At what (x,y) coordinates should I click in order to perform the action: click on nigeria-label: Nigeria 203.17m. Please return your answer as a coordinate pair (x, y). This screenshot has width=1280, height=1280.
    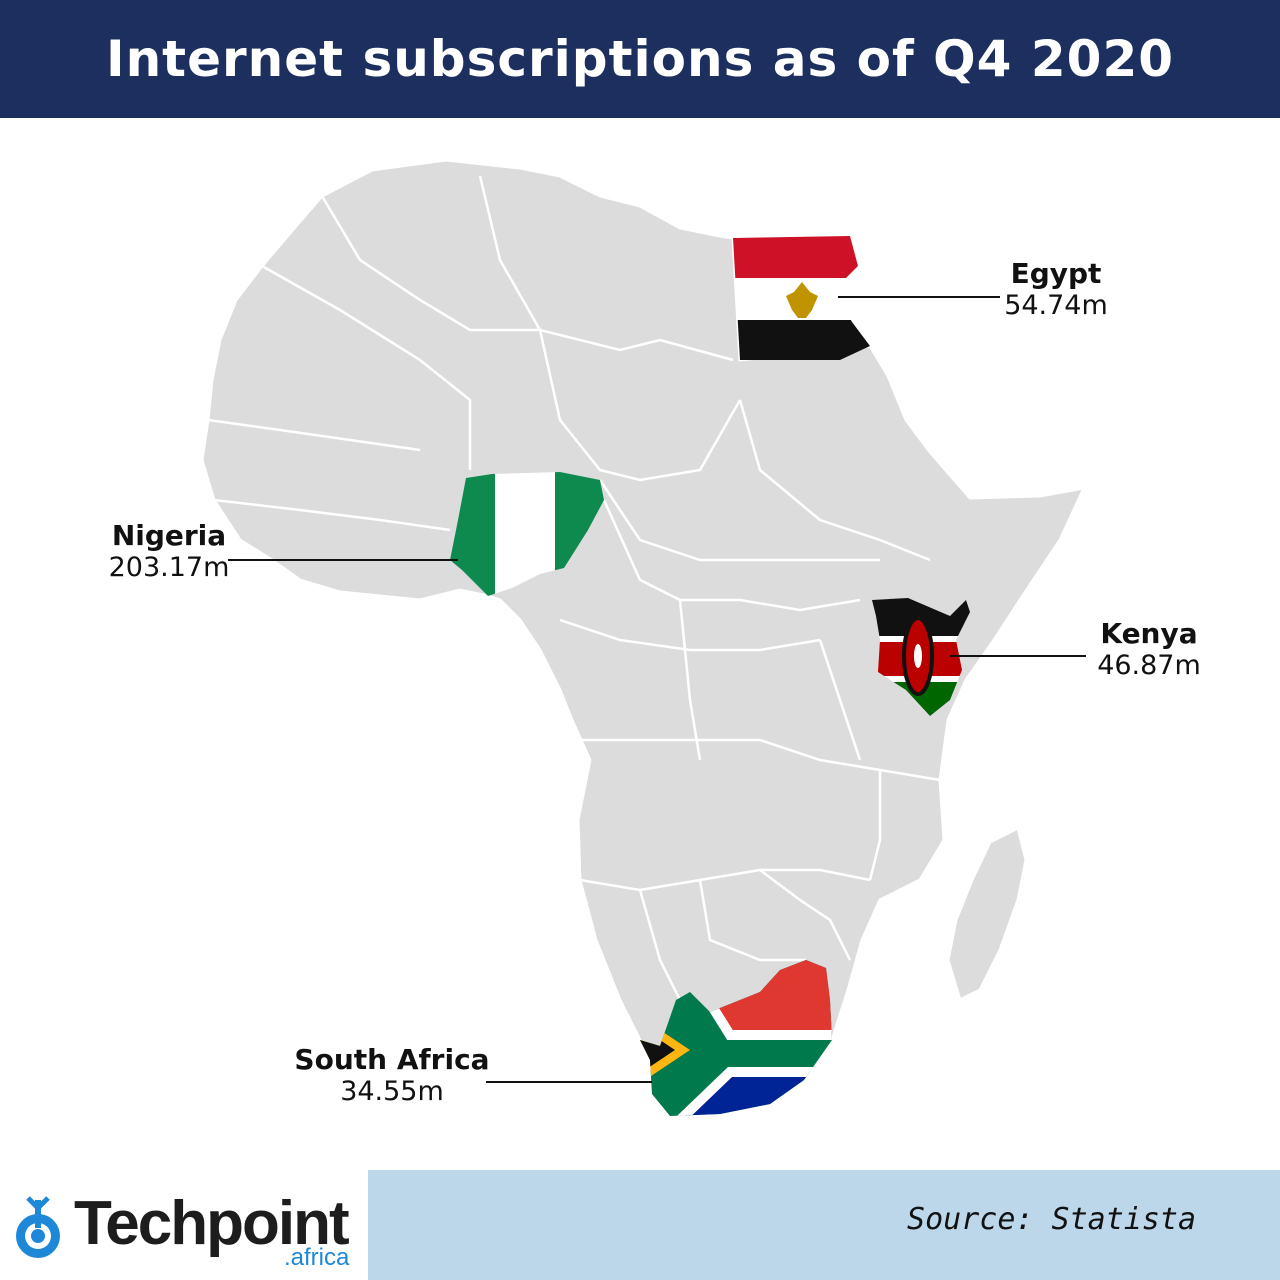
    Looking at the image, I should click on (169, 551).